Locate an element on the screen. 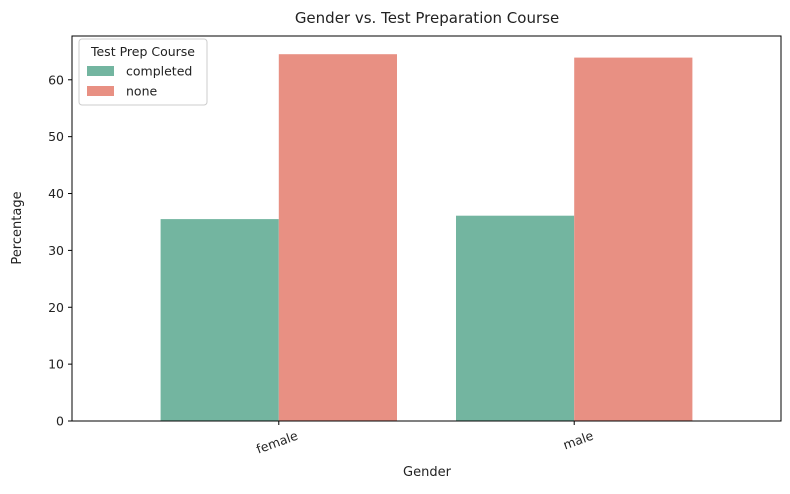  legend: Test Prep Course completed none is located at coordinates (143, 72).